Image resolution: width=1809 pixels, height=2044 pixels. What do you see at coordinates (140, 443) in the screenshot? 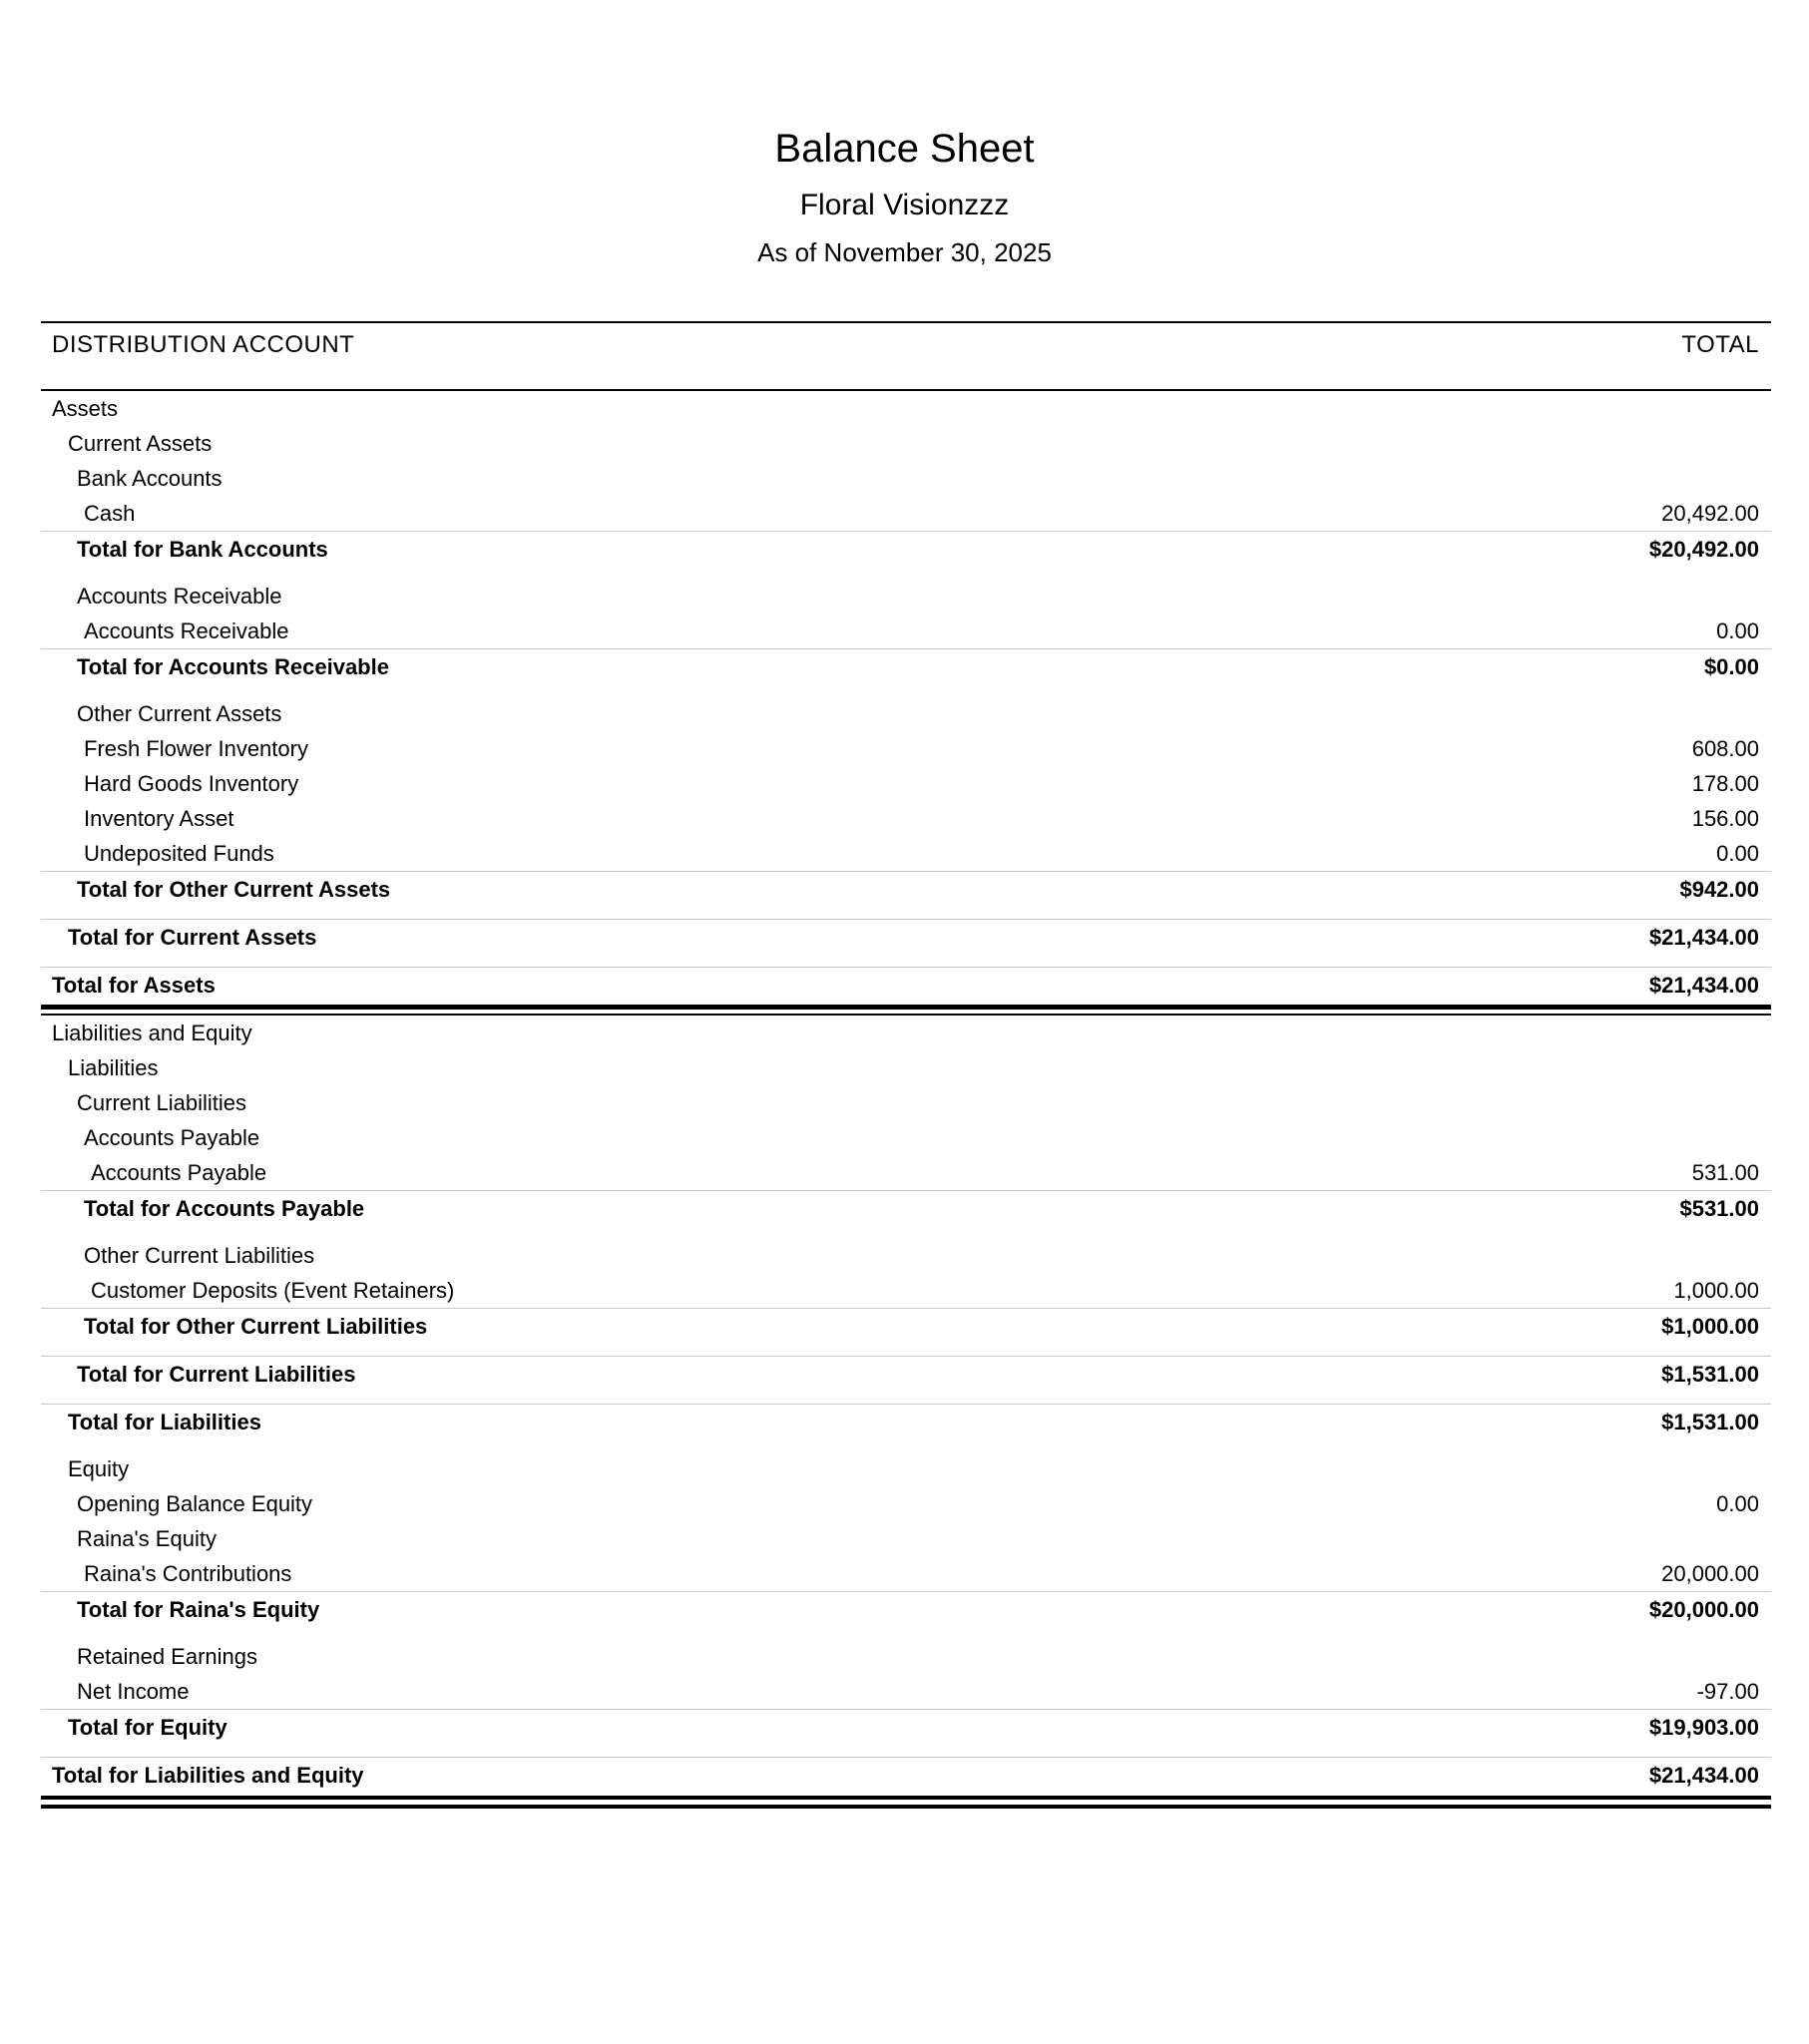
I see `row-label: Current Assets` at bounding box center [140, 443].